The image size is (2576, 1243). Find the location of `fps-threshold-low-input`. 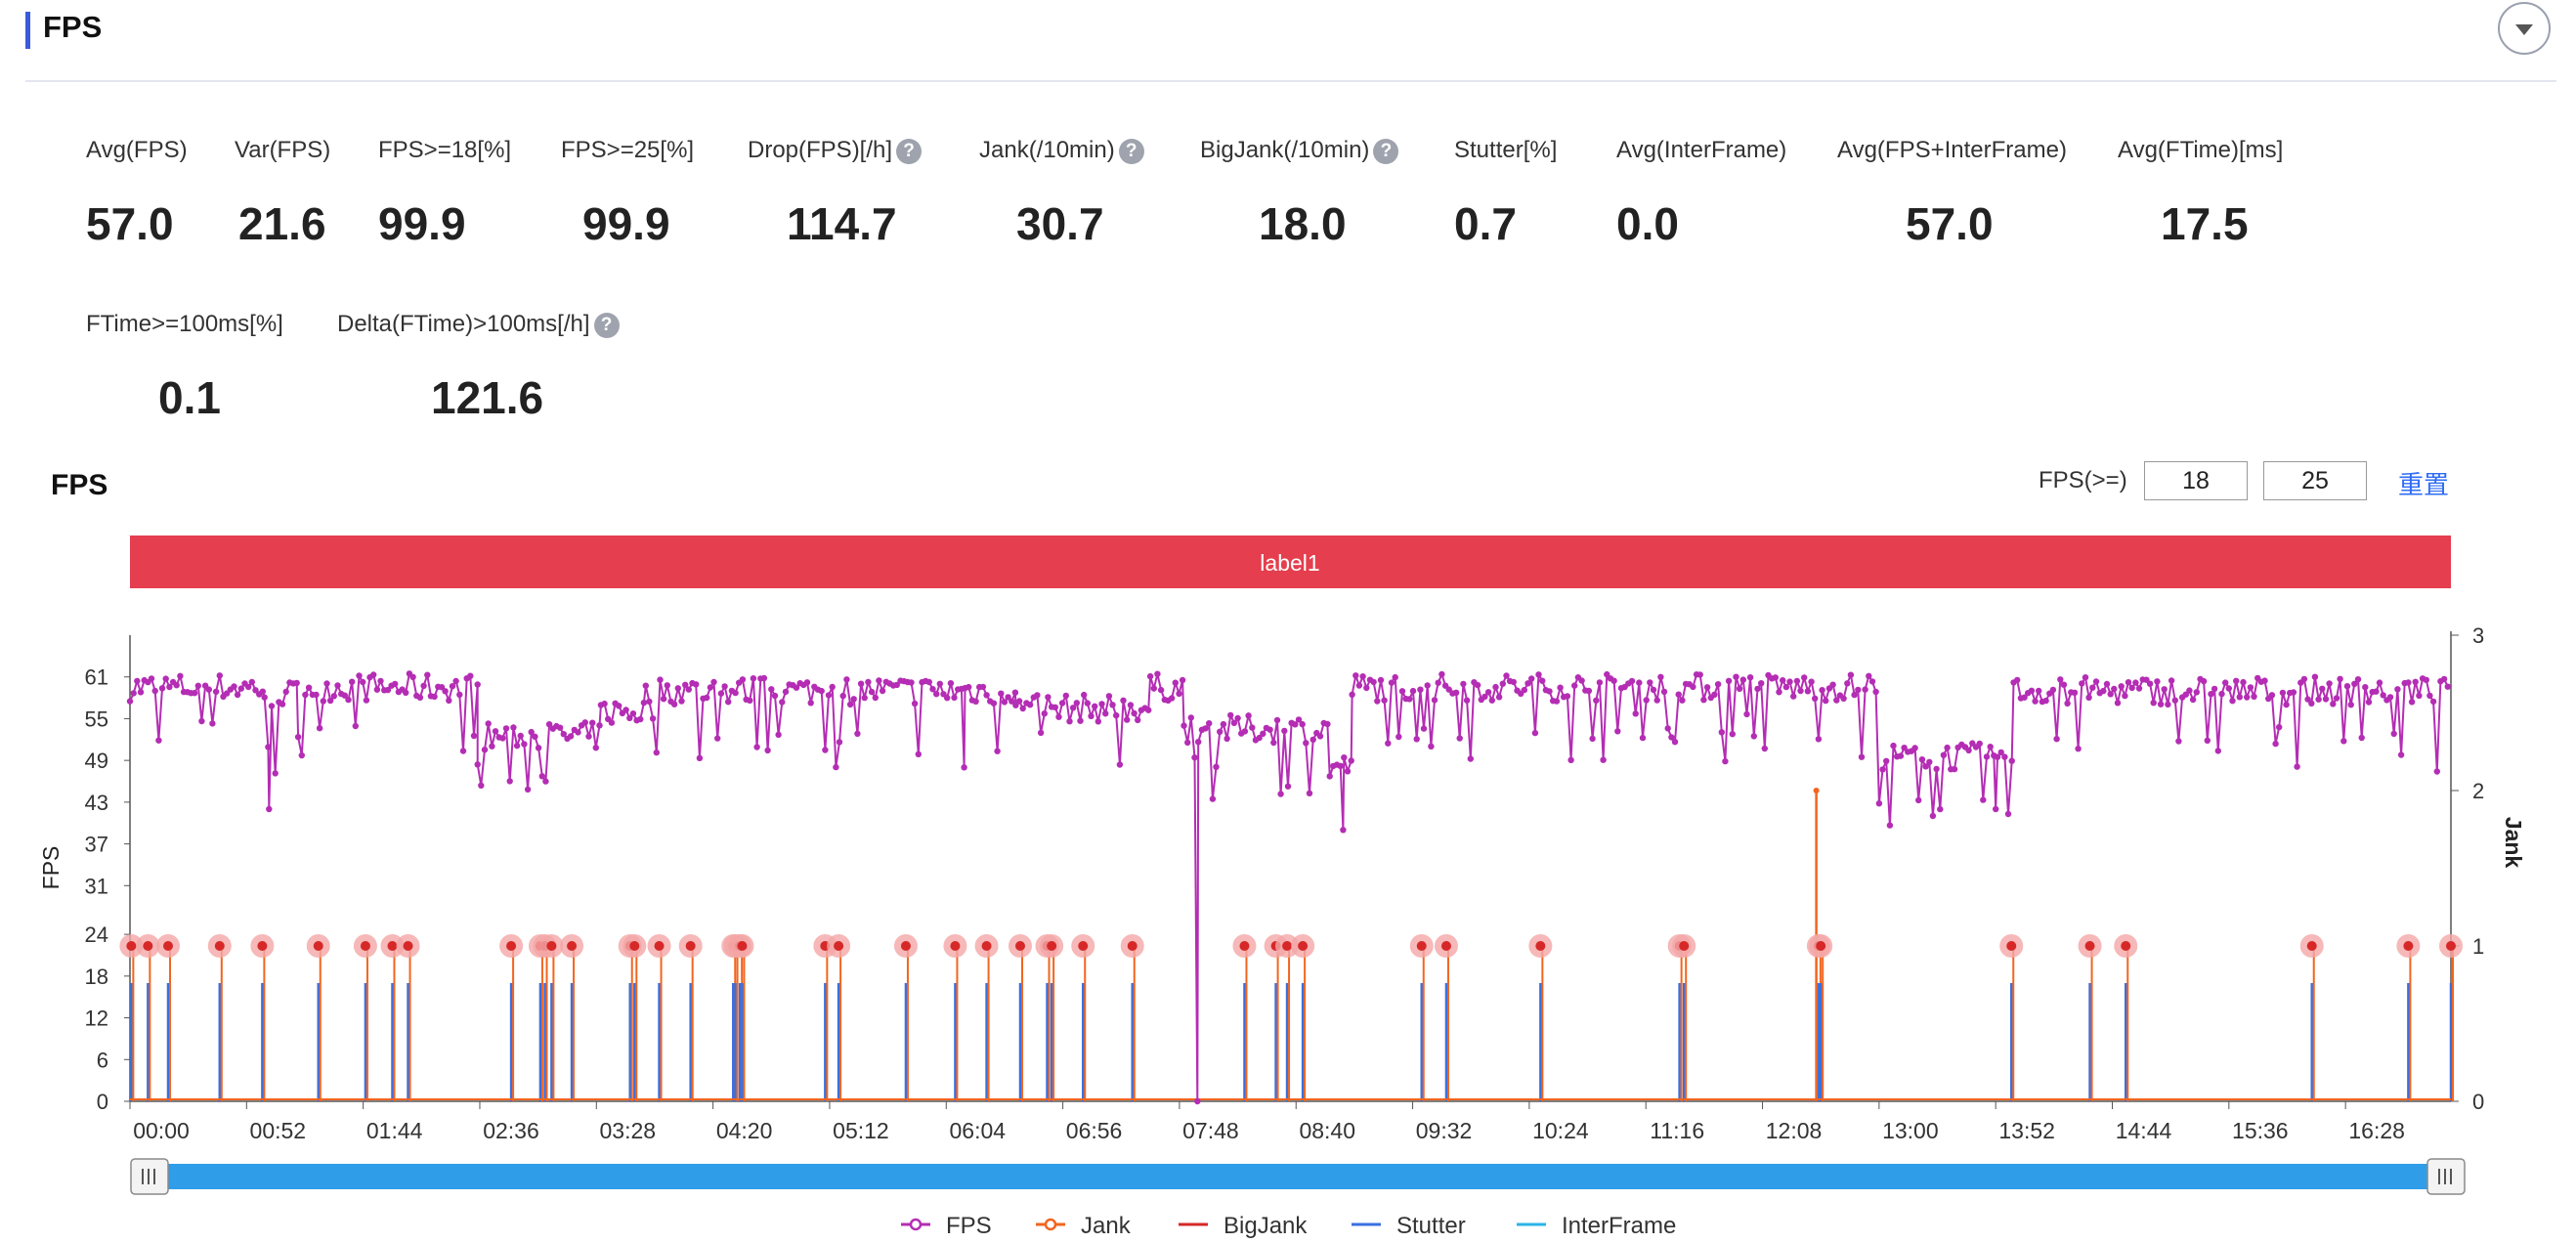

fps-threshold-low-input is located at coordinates (2196, 480).